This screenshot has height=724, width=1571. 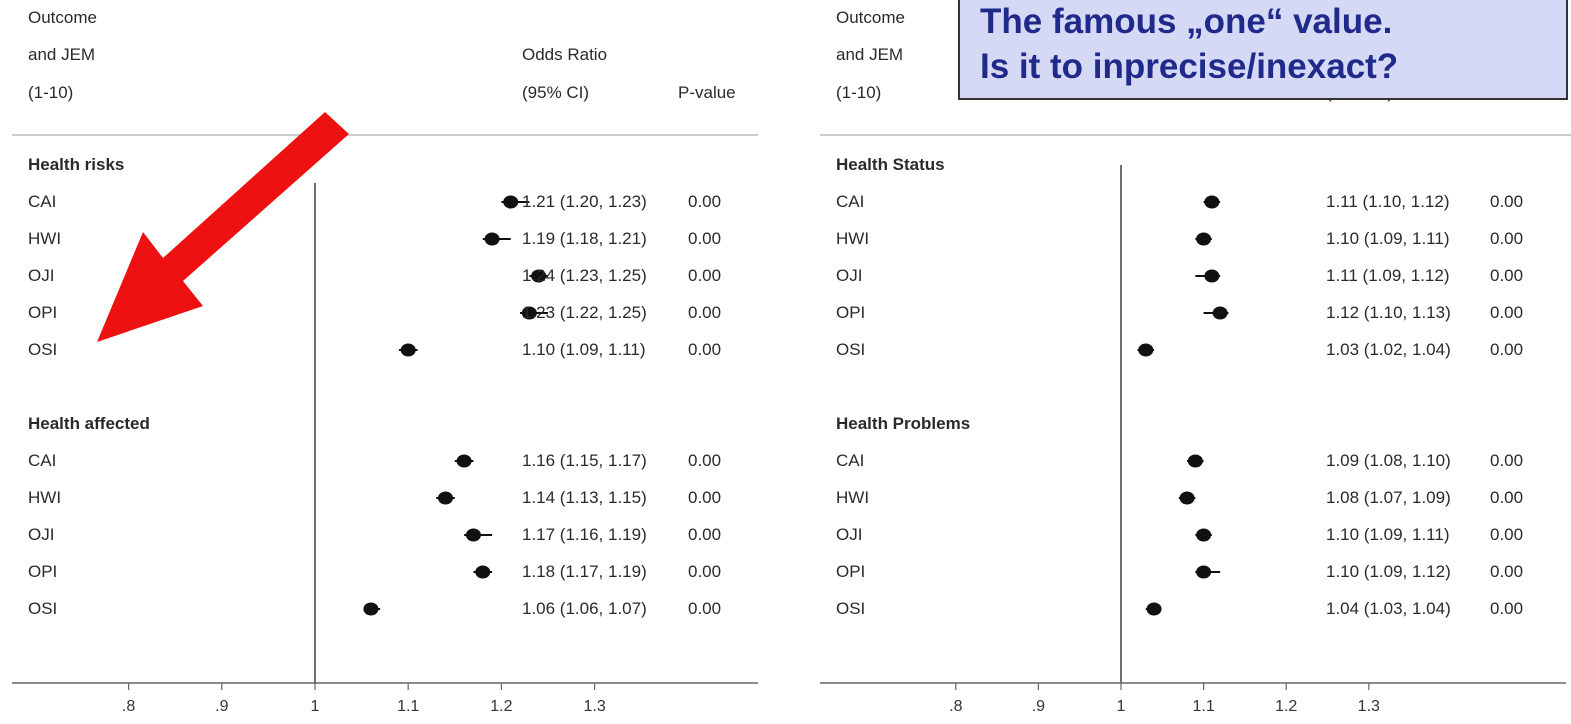 What do you see at coordinates (584, 534) in the screenshot?
I see `row-ci-text: 1.17 (1.16, 1.19)` at bounding box center [584, 534].